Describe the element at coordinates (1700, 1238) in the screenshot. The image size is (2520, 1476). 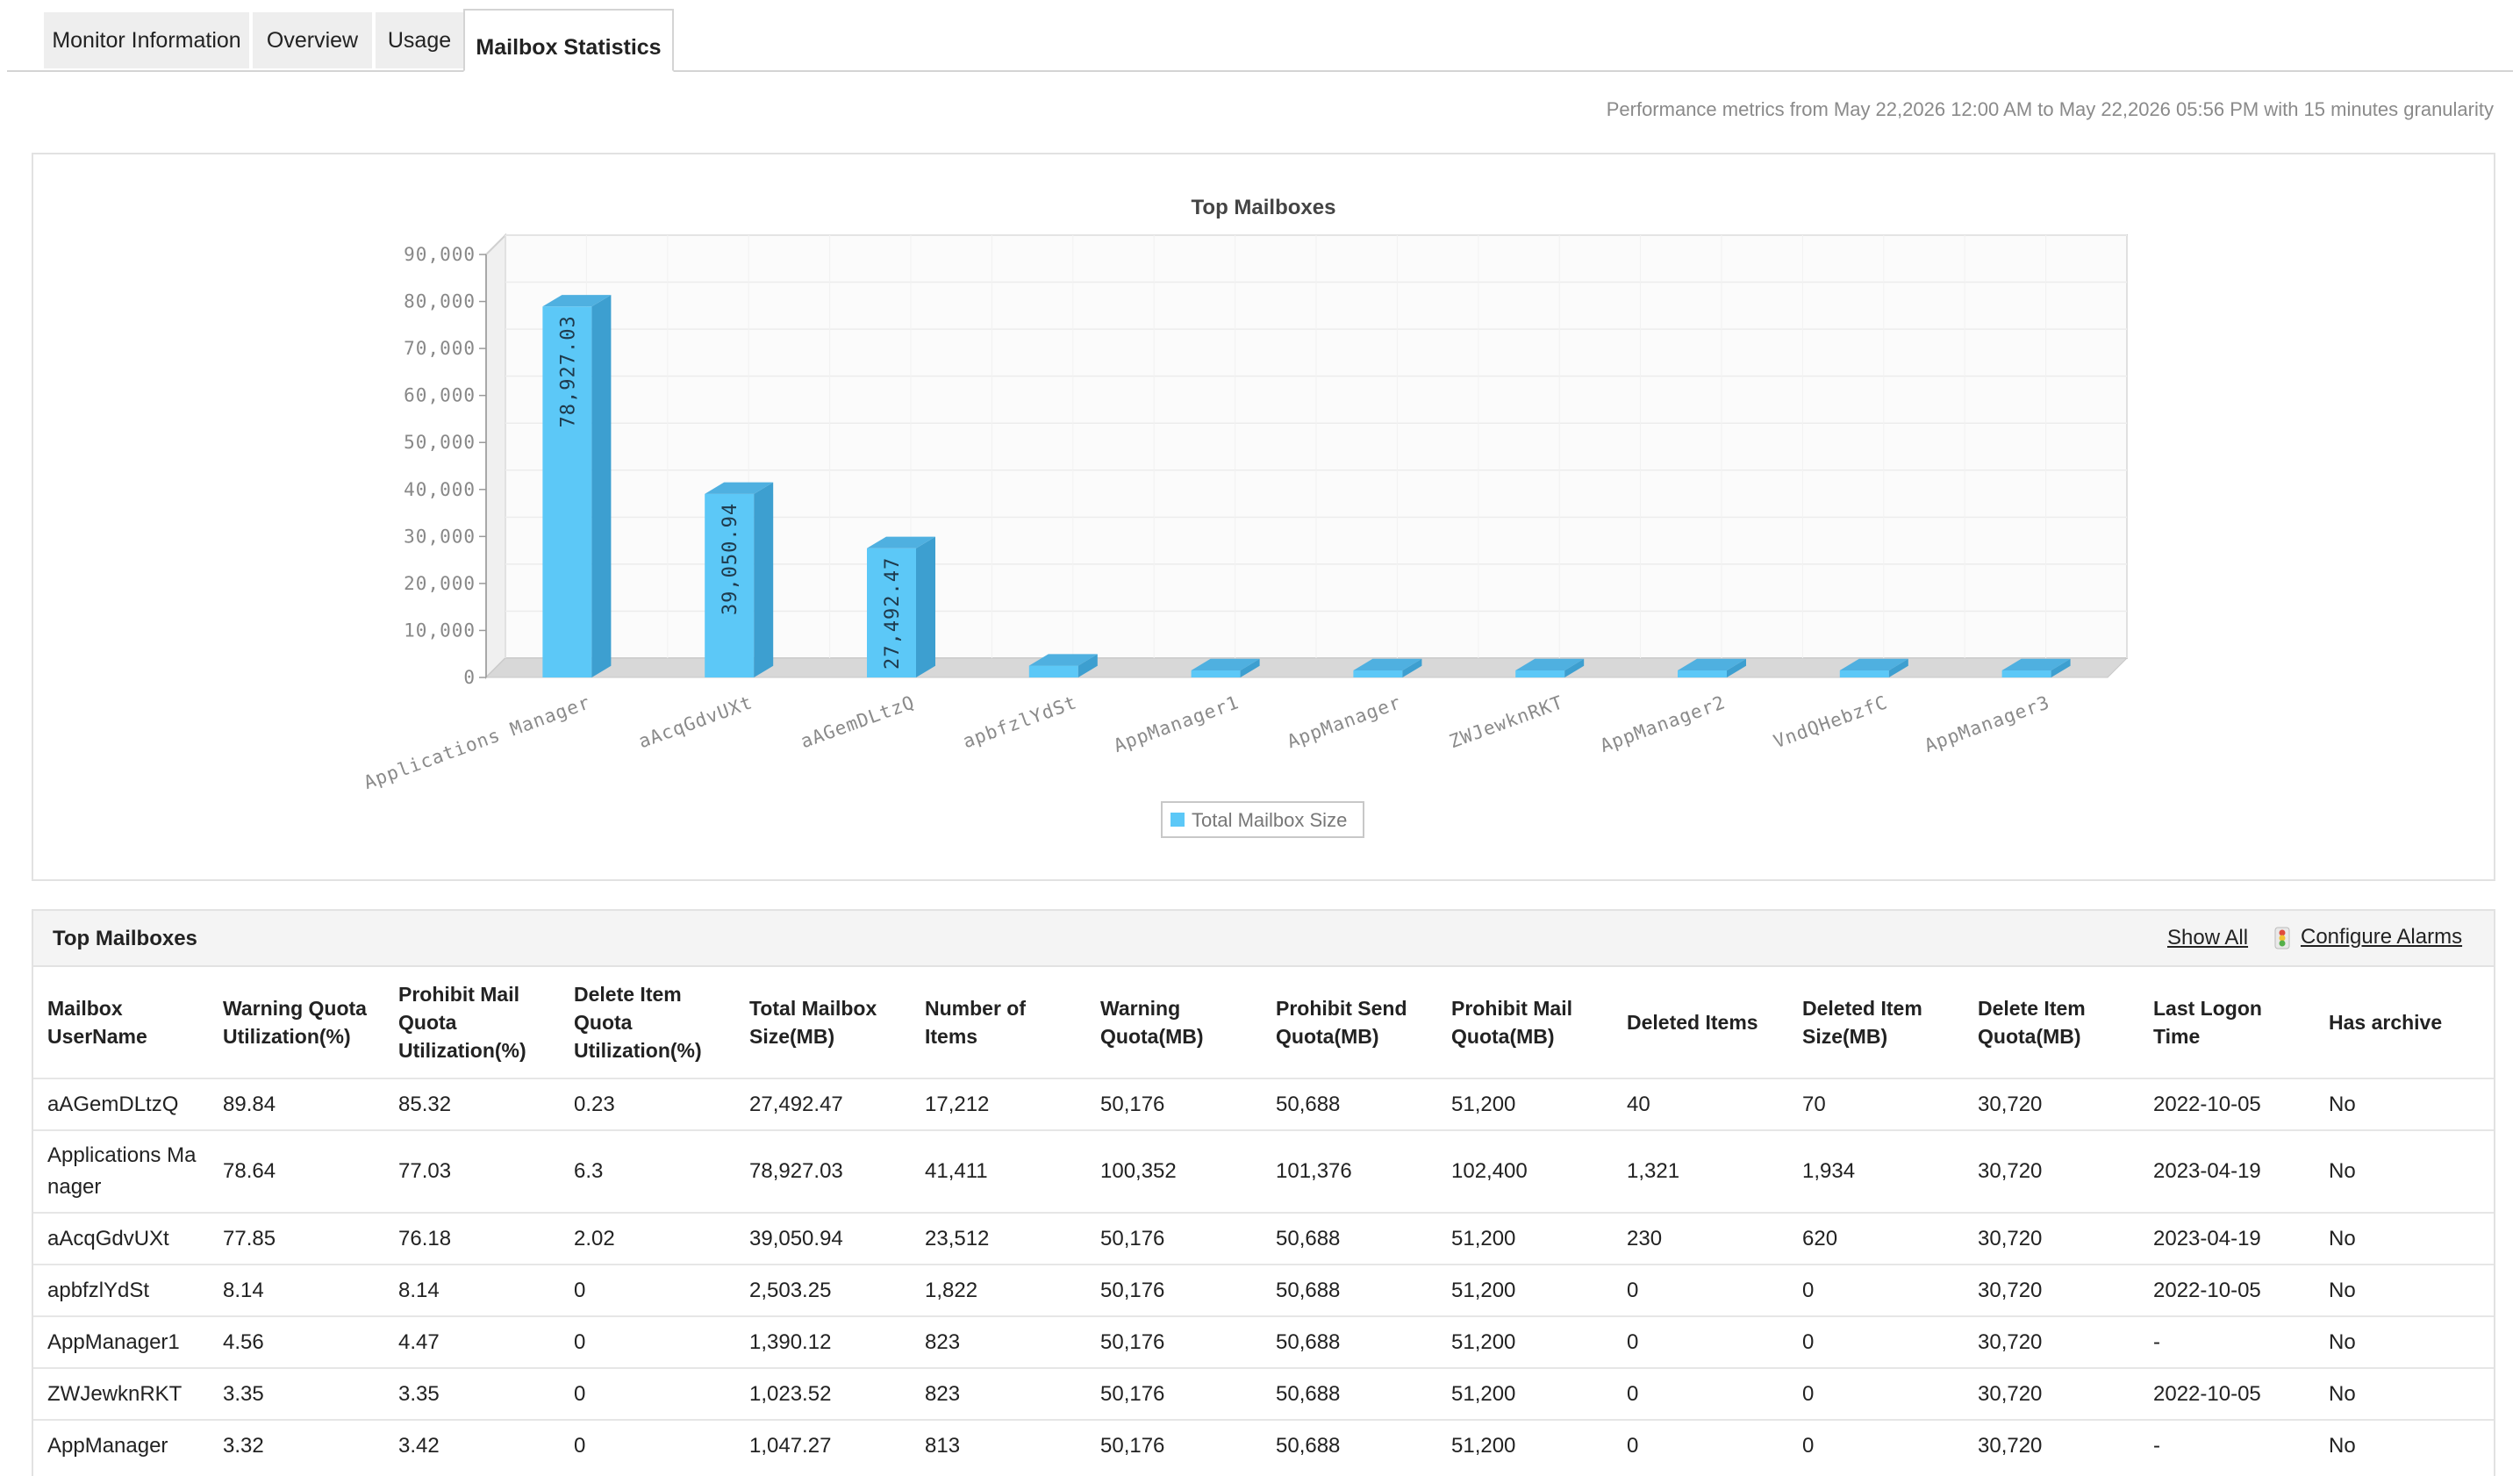
I see `table-cell: 230` at that location.